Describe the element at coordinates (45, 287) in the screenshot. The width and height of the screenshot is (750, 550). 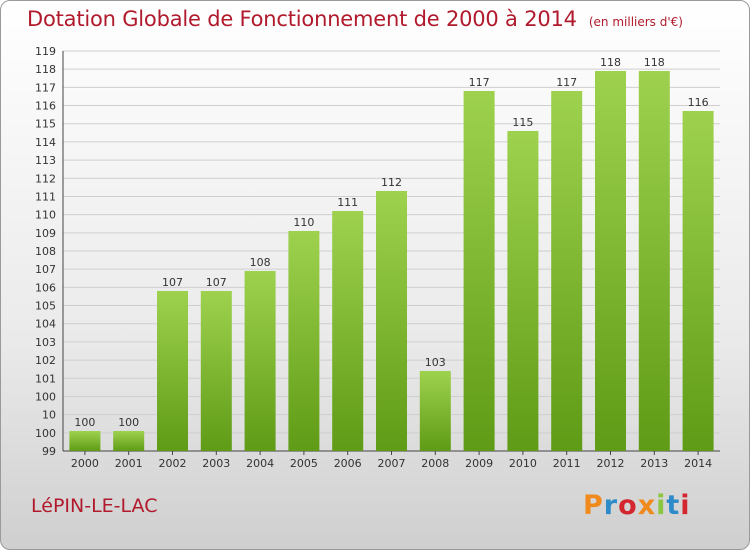
I see `y-tick-label: 106` at that location.